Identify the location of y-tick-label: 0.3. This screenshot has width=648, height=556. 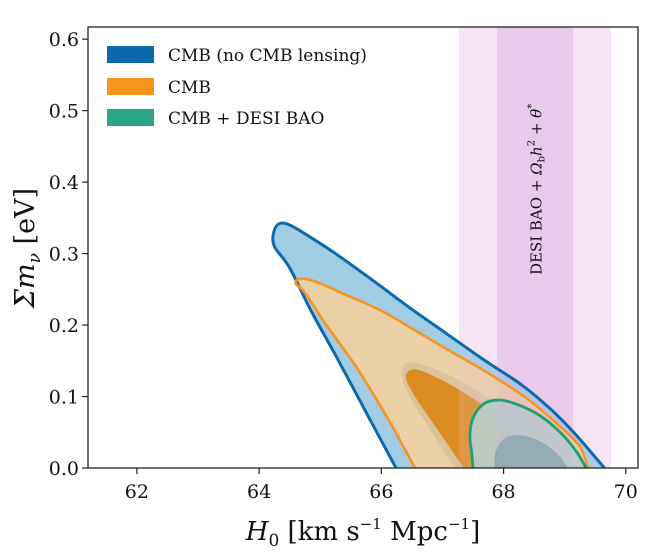
(64, 255).